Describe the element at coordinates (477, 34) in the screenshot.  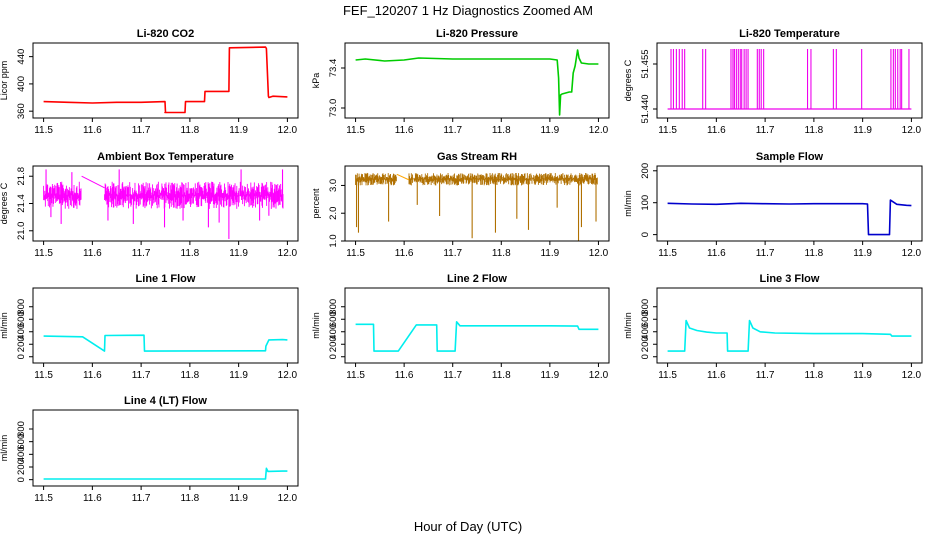
I see `panel-title: Li-820 Pressure` at that location.